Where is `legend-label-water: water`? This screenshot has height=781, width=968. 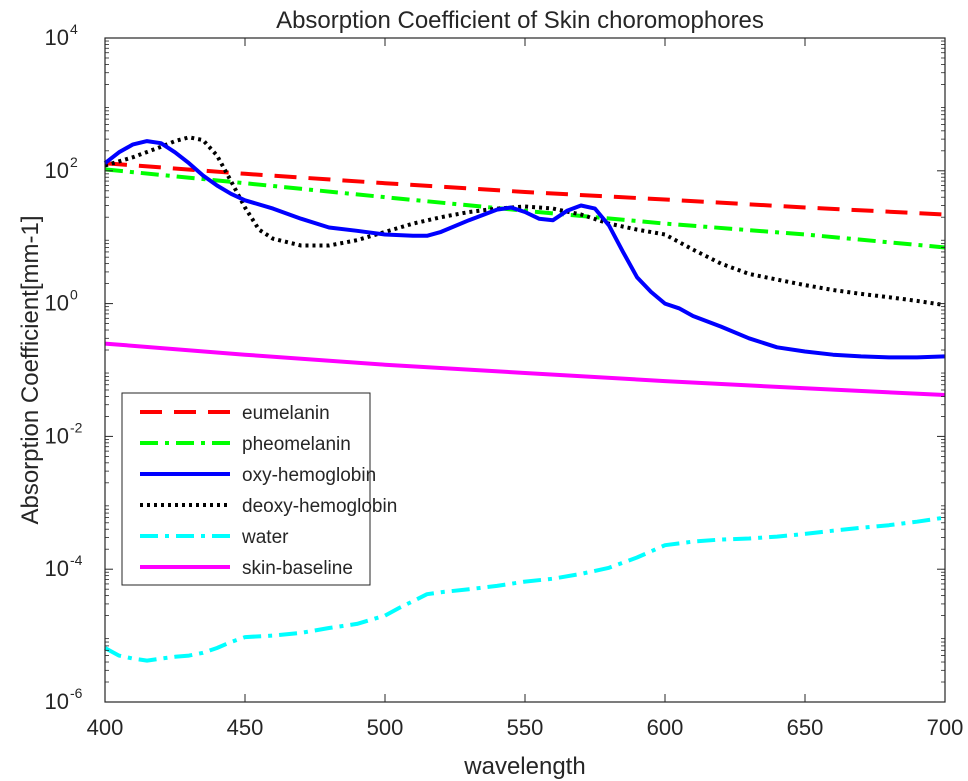
legend-label-water: water is located at coordinates (265, 537).